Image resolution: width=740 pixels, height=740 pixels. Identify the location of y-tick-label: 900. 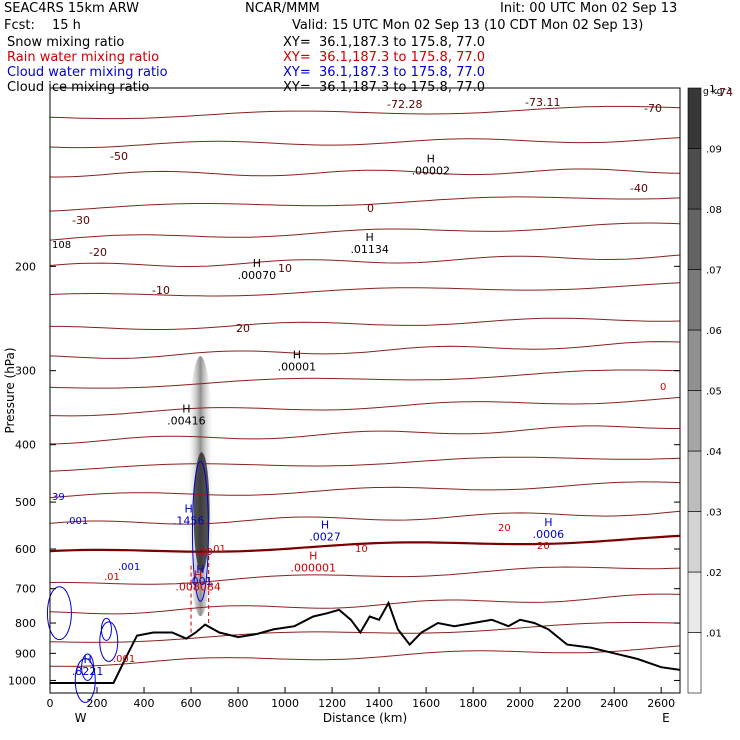
(25, 653).